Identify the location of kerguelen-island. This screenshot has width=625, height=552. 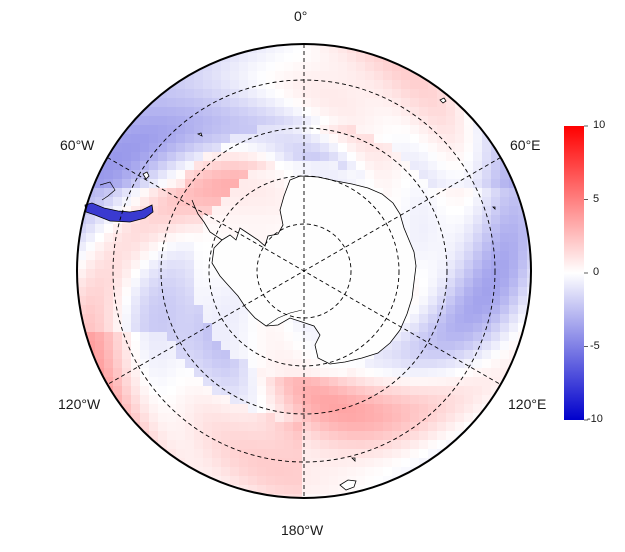
(443, 100).